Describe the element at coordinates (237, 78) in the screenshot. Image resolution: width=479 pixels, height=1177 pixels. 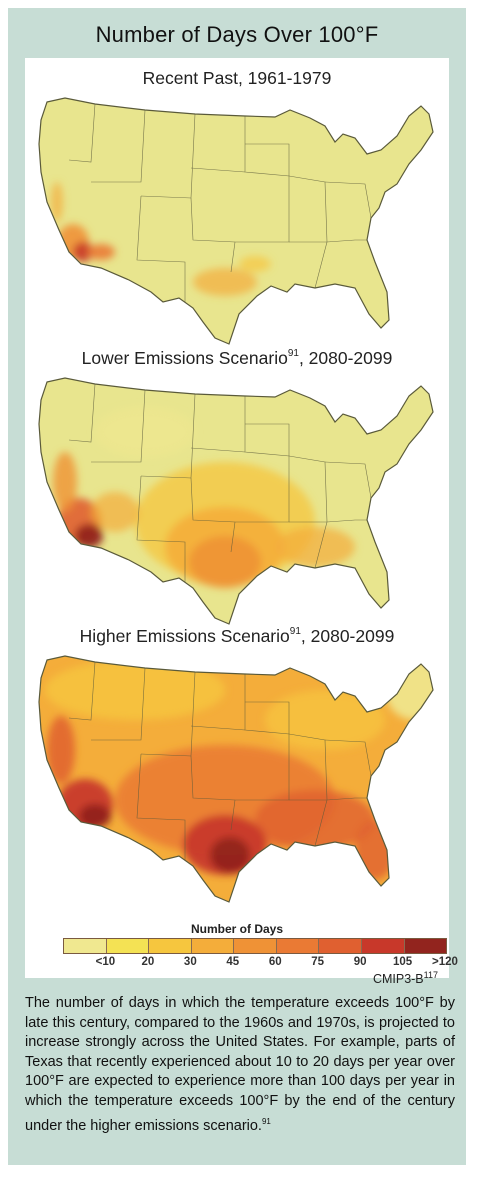
I see `map-title-recent: Recent Past, 1961-1979` at that location.